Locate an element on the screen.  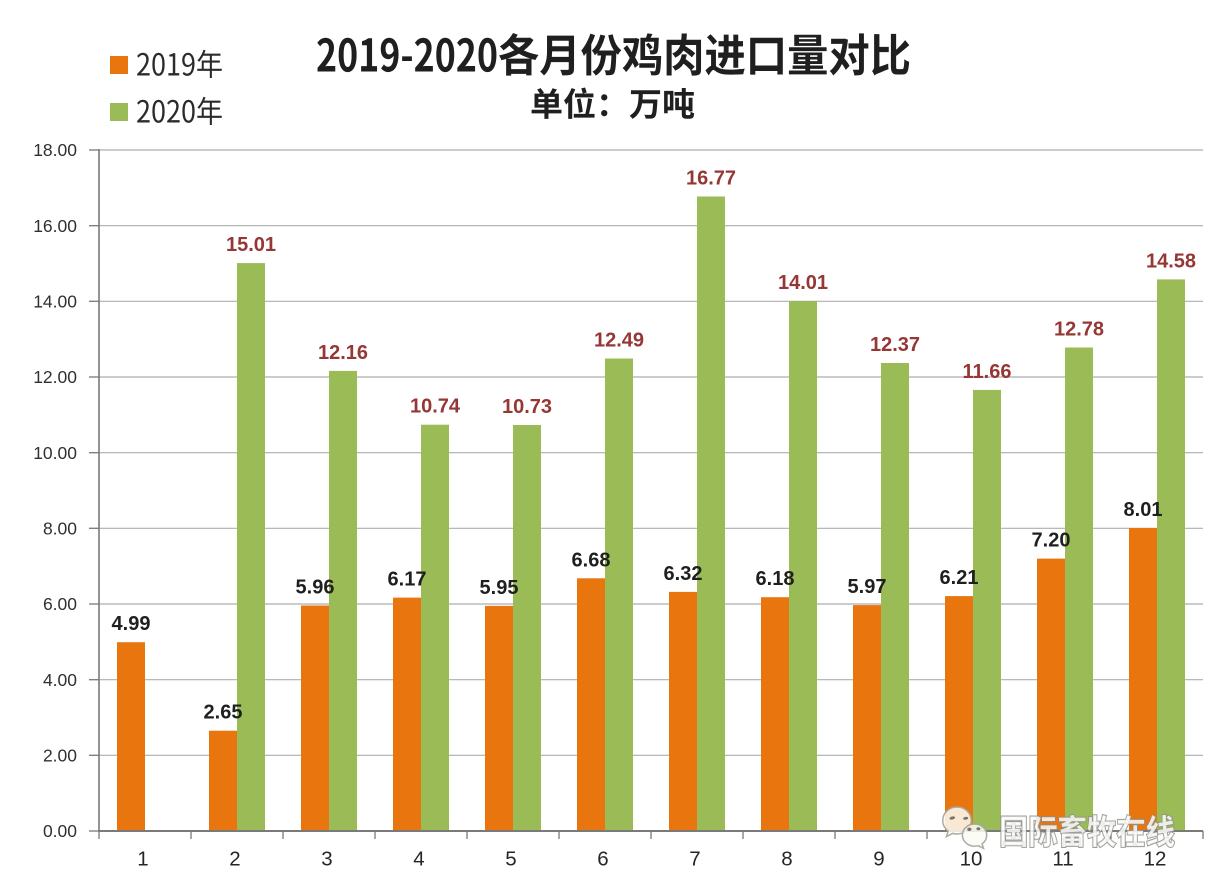
svg-text: 6.21 is located at coordinates (959, 578).